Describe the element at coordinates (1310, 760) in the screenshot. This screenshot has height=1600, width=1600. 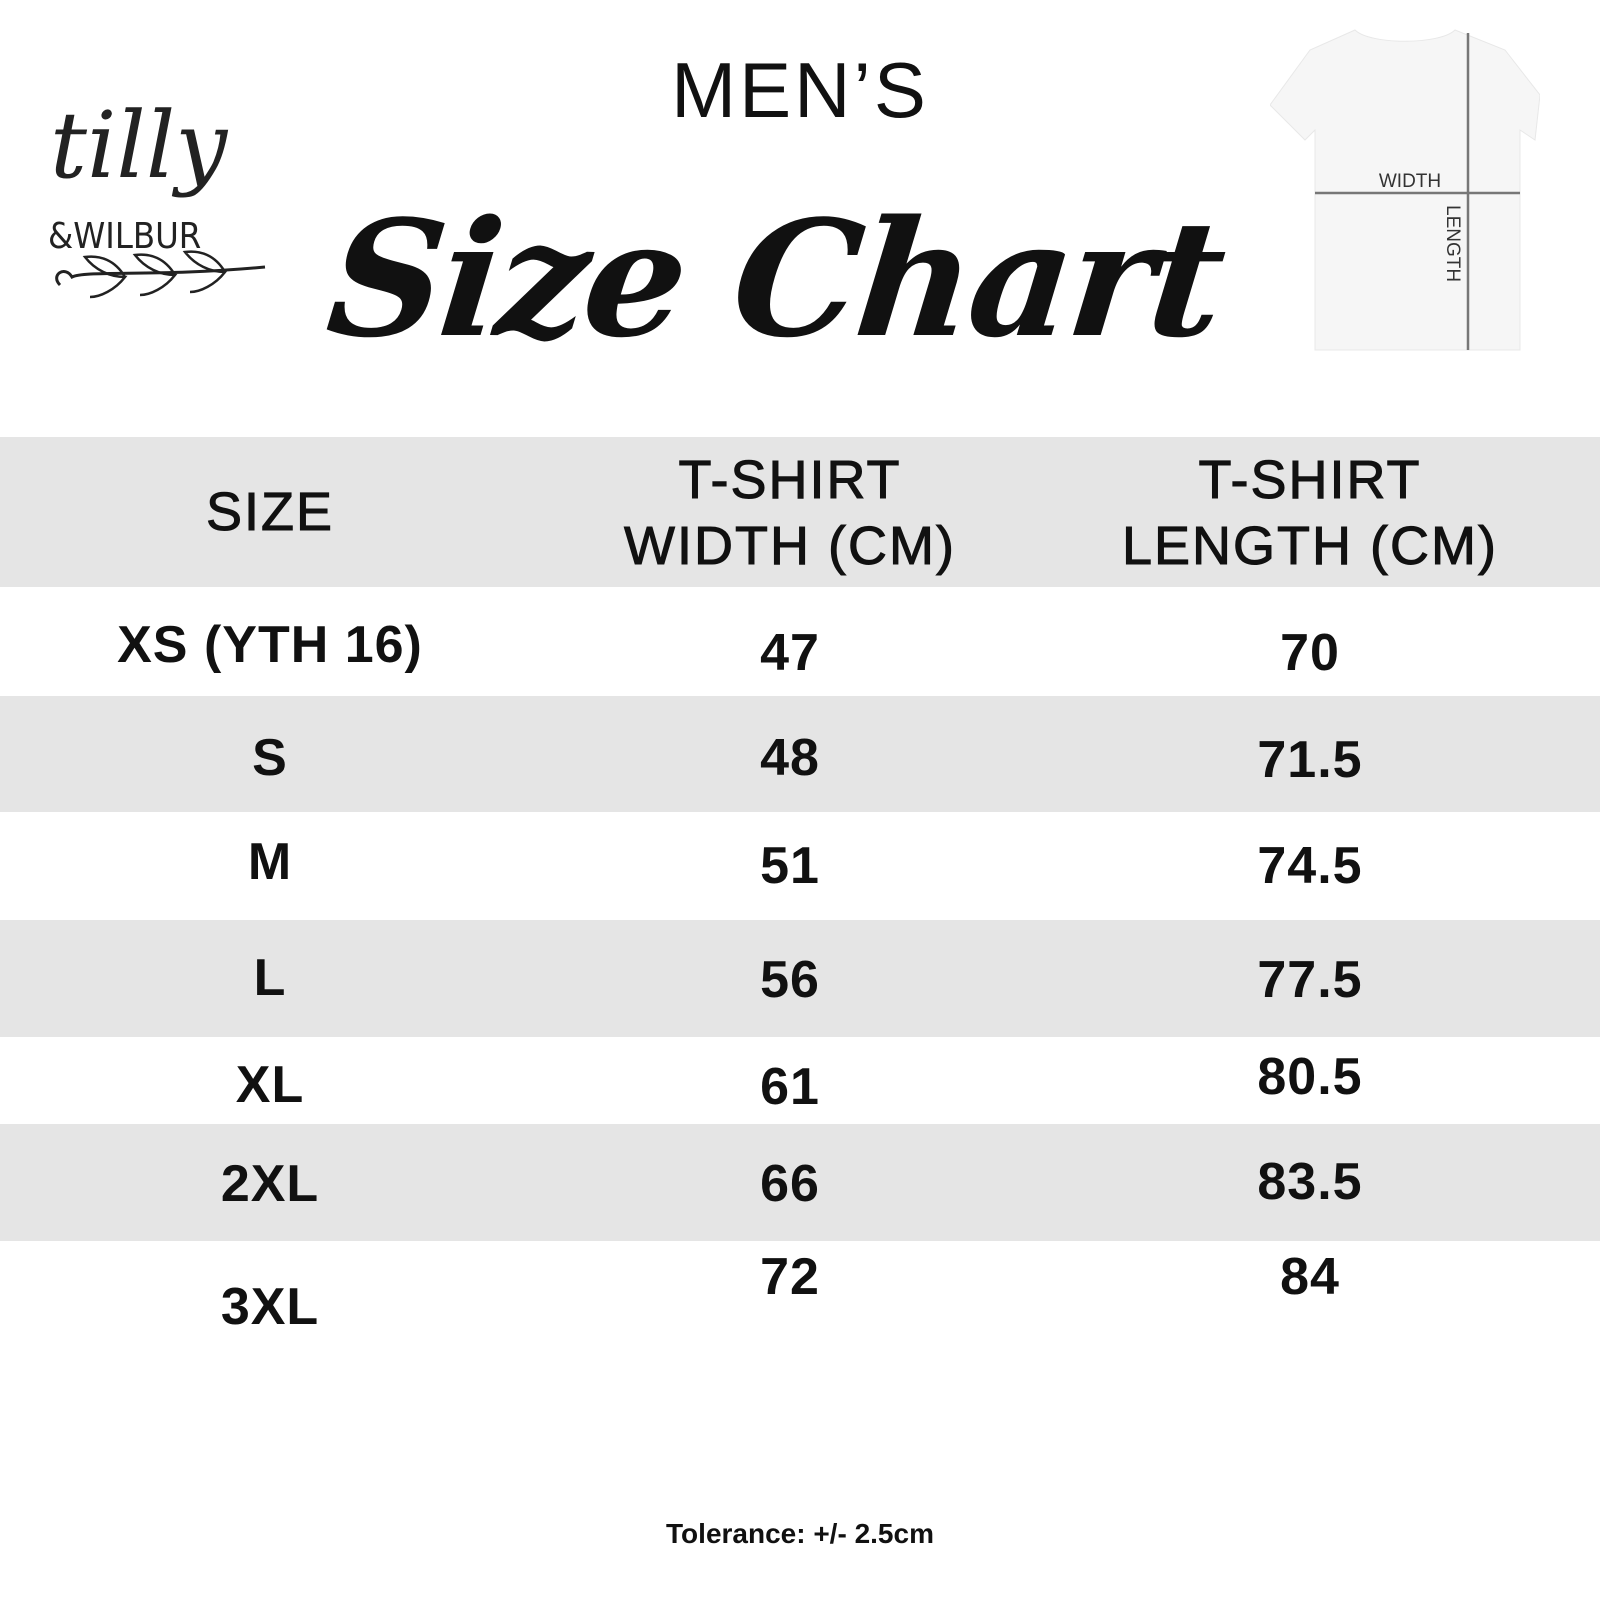
I see `length-cell: 71.5` at that location.